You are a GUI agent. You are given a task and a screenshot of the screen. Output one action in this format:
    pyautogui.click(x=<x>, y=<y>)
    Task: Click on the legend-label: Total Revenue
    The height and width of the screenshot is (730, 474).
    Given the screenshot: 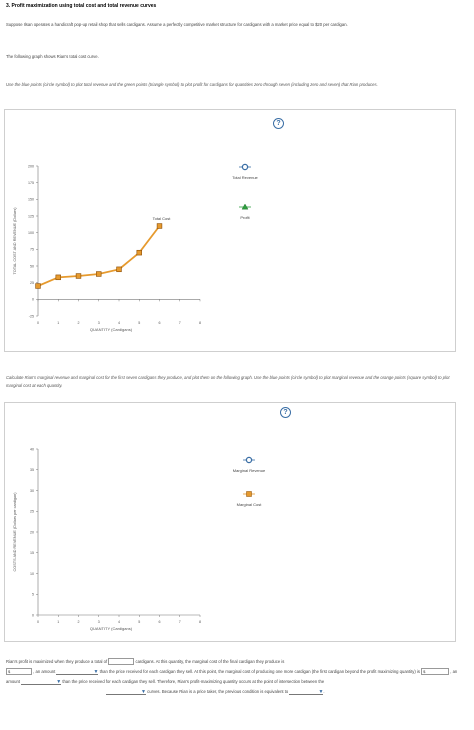 What is the action you would take?
    pyautogui.click(x=245, y=177)
    